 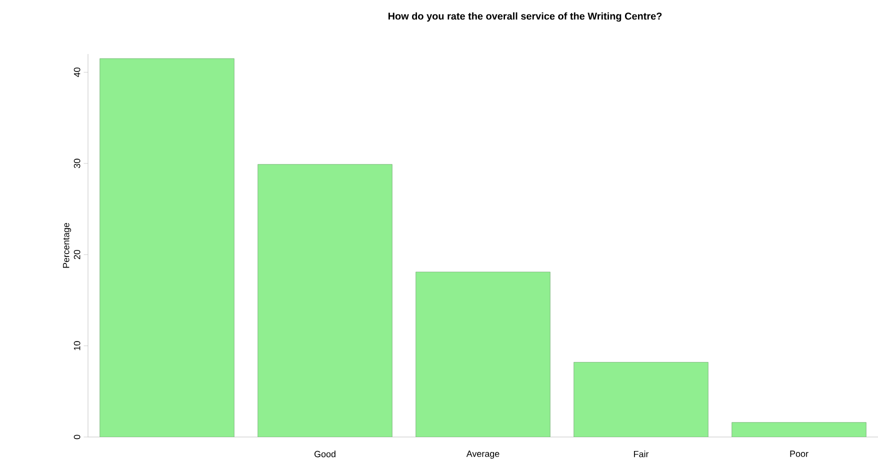 I want to click on y-tick-label: 40, so click(x=77, y=73).